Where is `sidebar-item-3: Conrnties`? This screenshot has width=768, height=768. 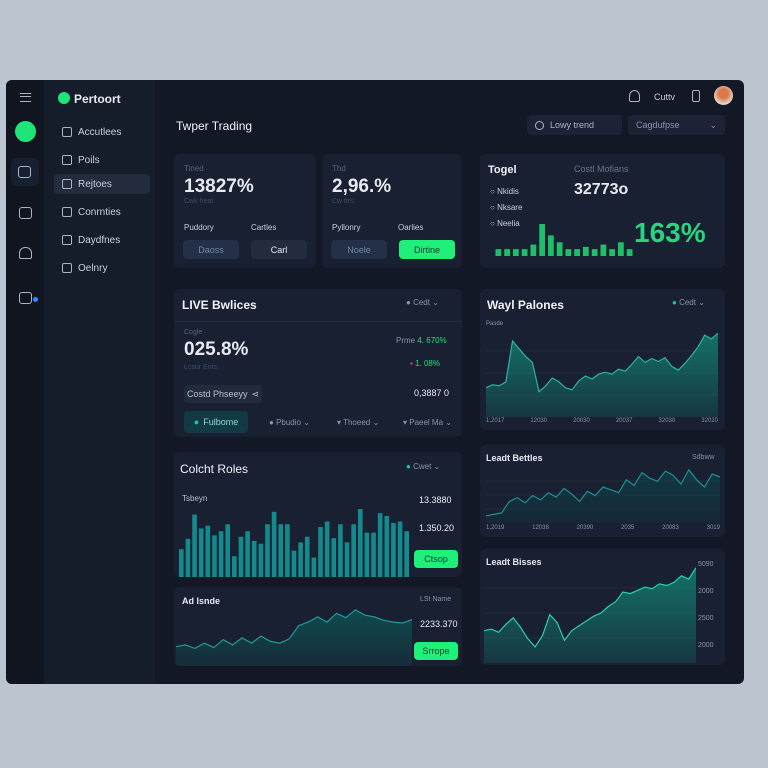
sidebar-item-3: Conrnties is located at coordinates (102, 212).